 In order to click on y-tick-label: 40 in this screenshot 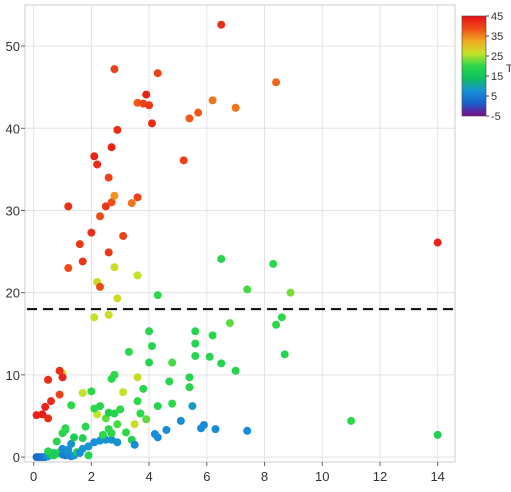, I will do `click(13, 128)`.